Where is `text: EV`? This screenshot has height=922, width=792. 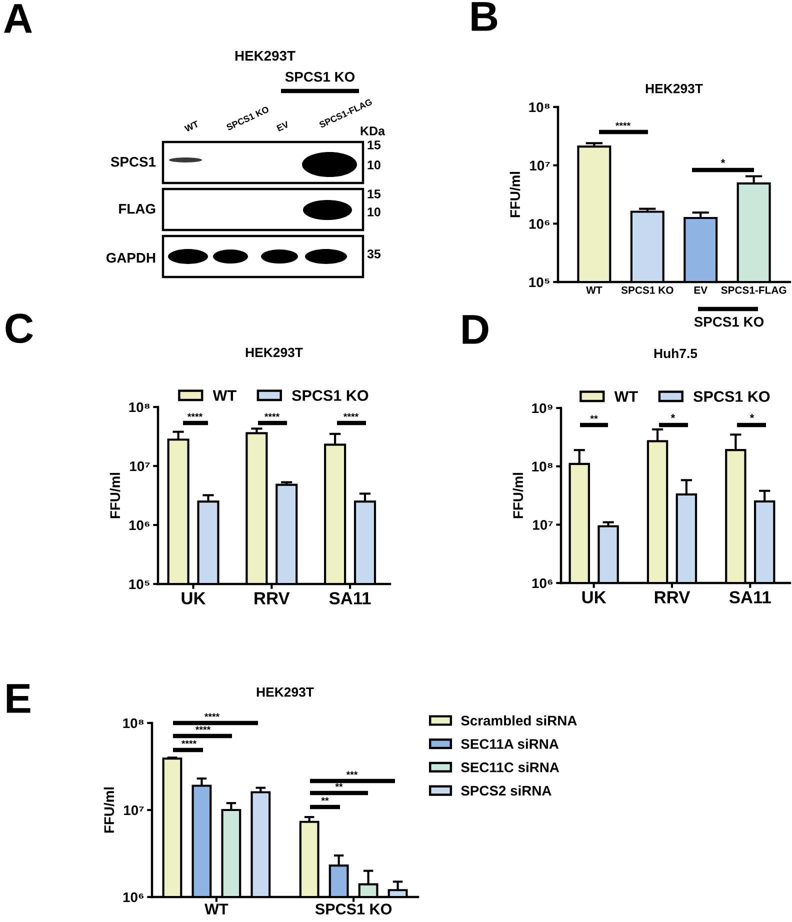
text: EV is located at coordinates (283, 126).